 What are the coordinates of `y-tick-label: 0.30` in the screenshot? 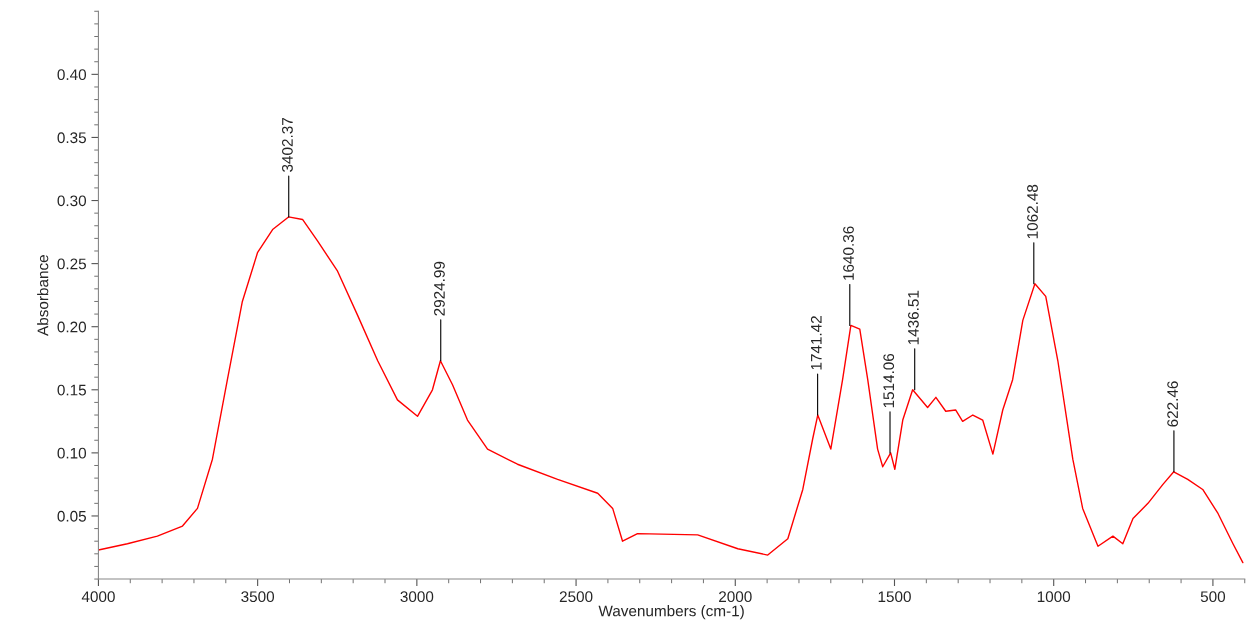 It's located at (72, 201).